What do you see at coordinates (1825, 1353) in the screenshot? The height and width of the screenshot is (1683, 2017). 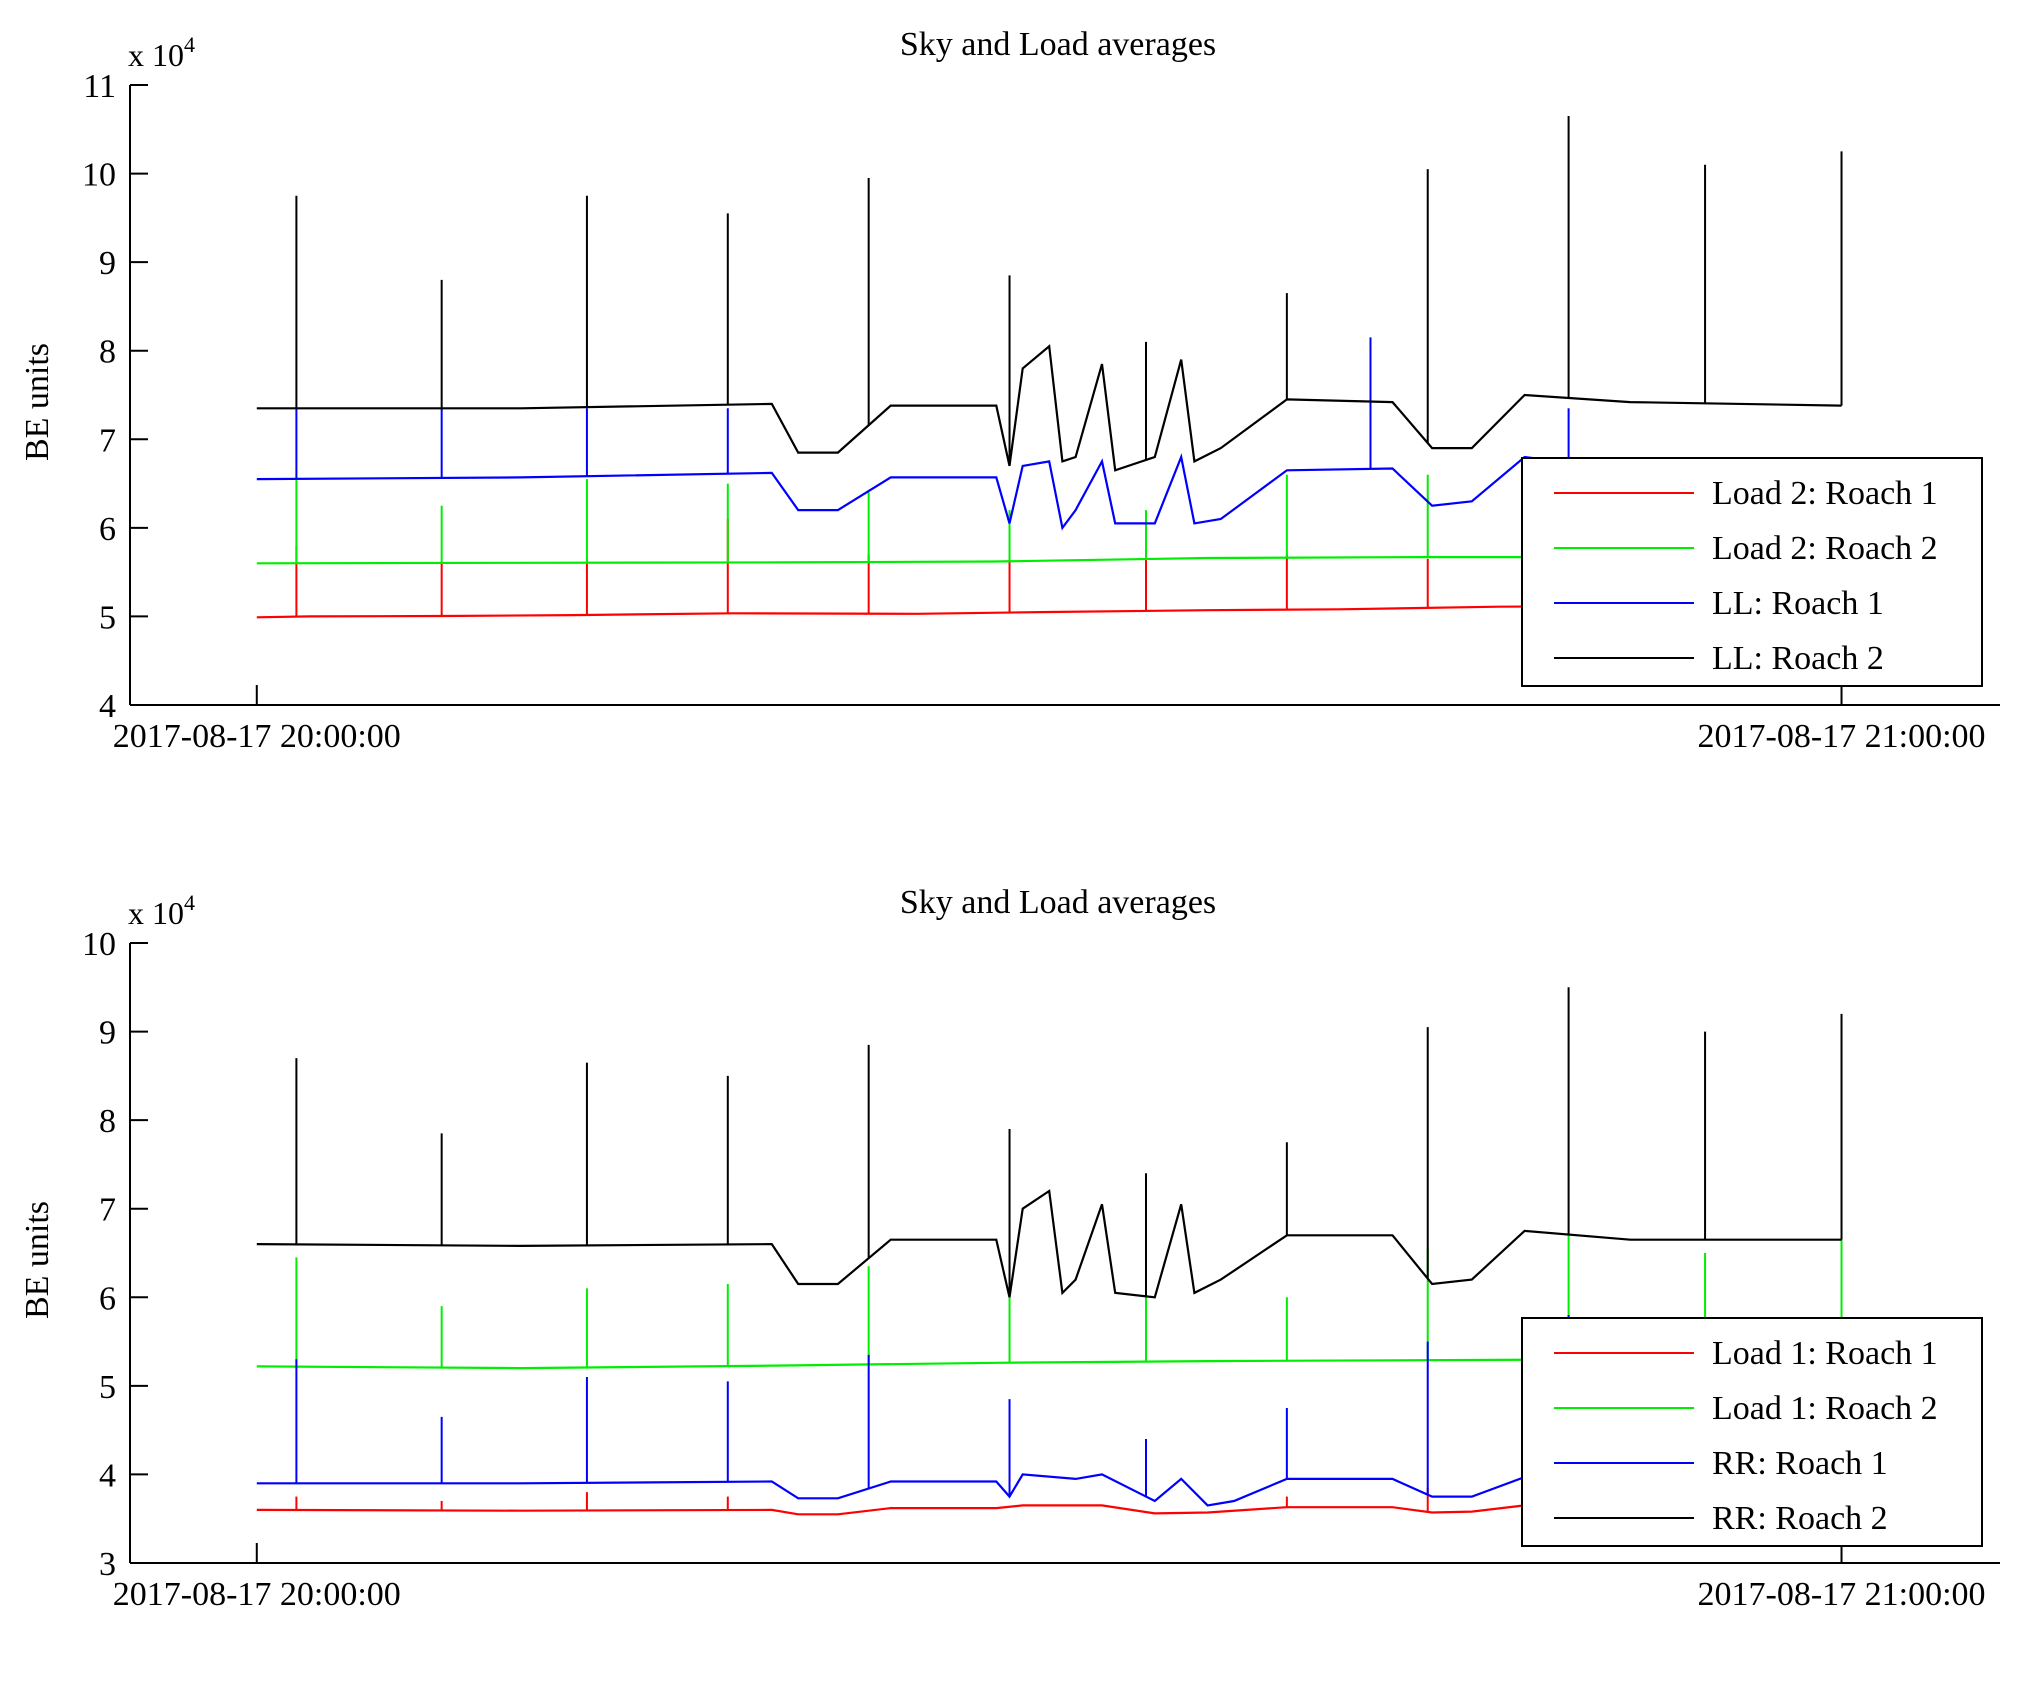 I see `legend-label: Load 1: Roach 1` at bounding box center [1825, 1353].